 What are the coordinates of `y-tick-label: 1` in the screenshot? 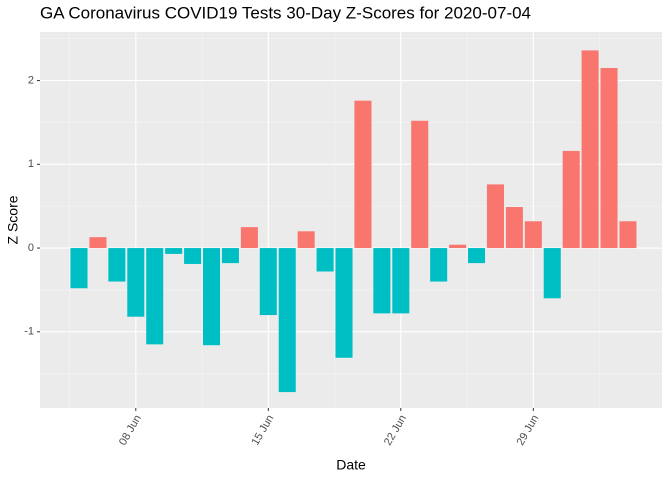 It's located at (31, 164).